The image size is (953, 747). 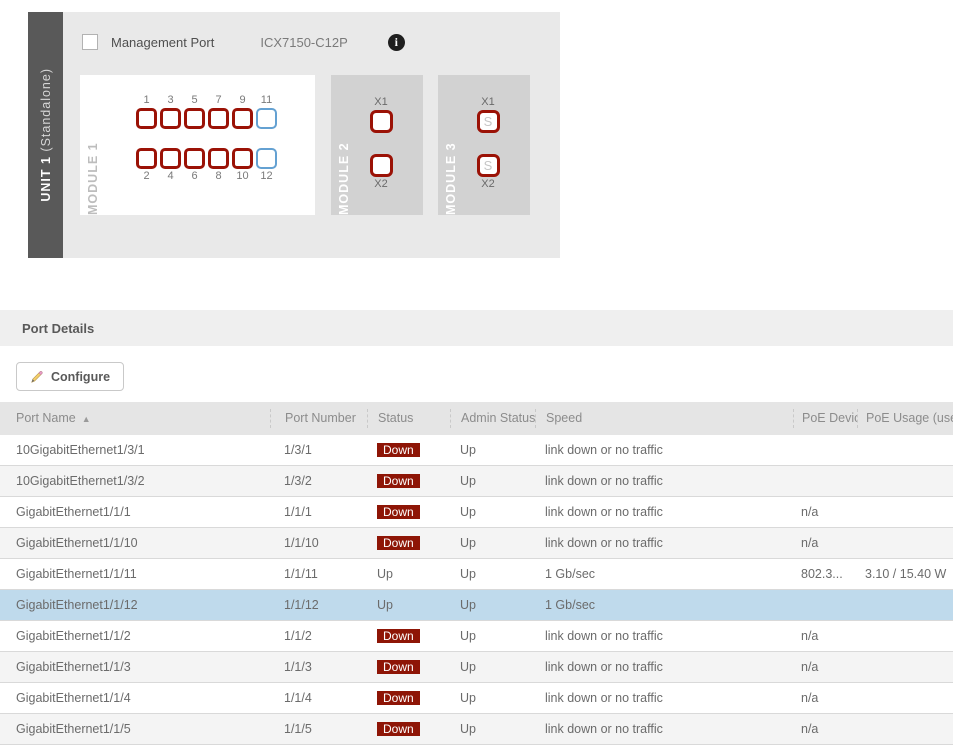 What do you see at coordinates (408, 418) in the screenshot?
I see `header-status: Status` at bounding box center [408, 418].